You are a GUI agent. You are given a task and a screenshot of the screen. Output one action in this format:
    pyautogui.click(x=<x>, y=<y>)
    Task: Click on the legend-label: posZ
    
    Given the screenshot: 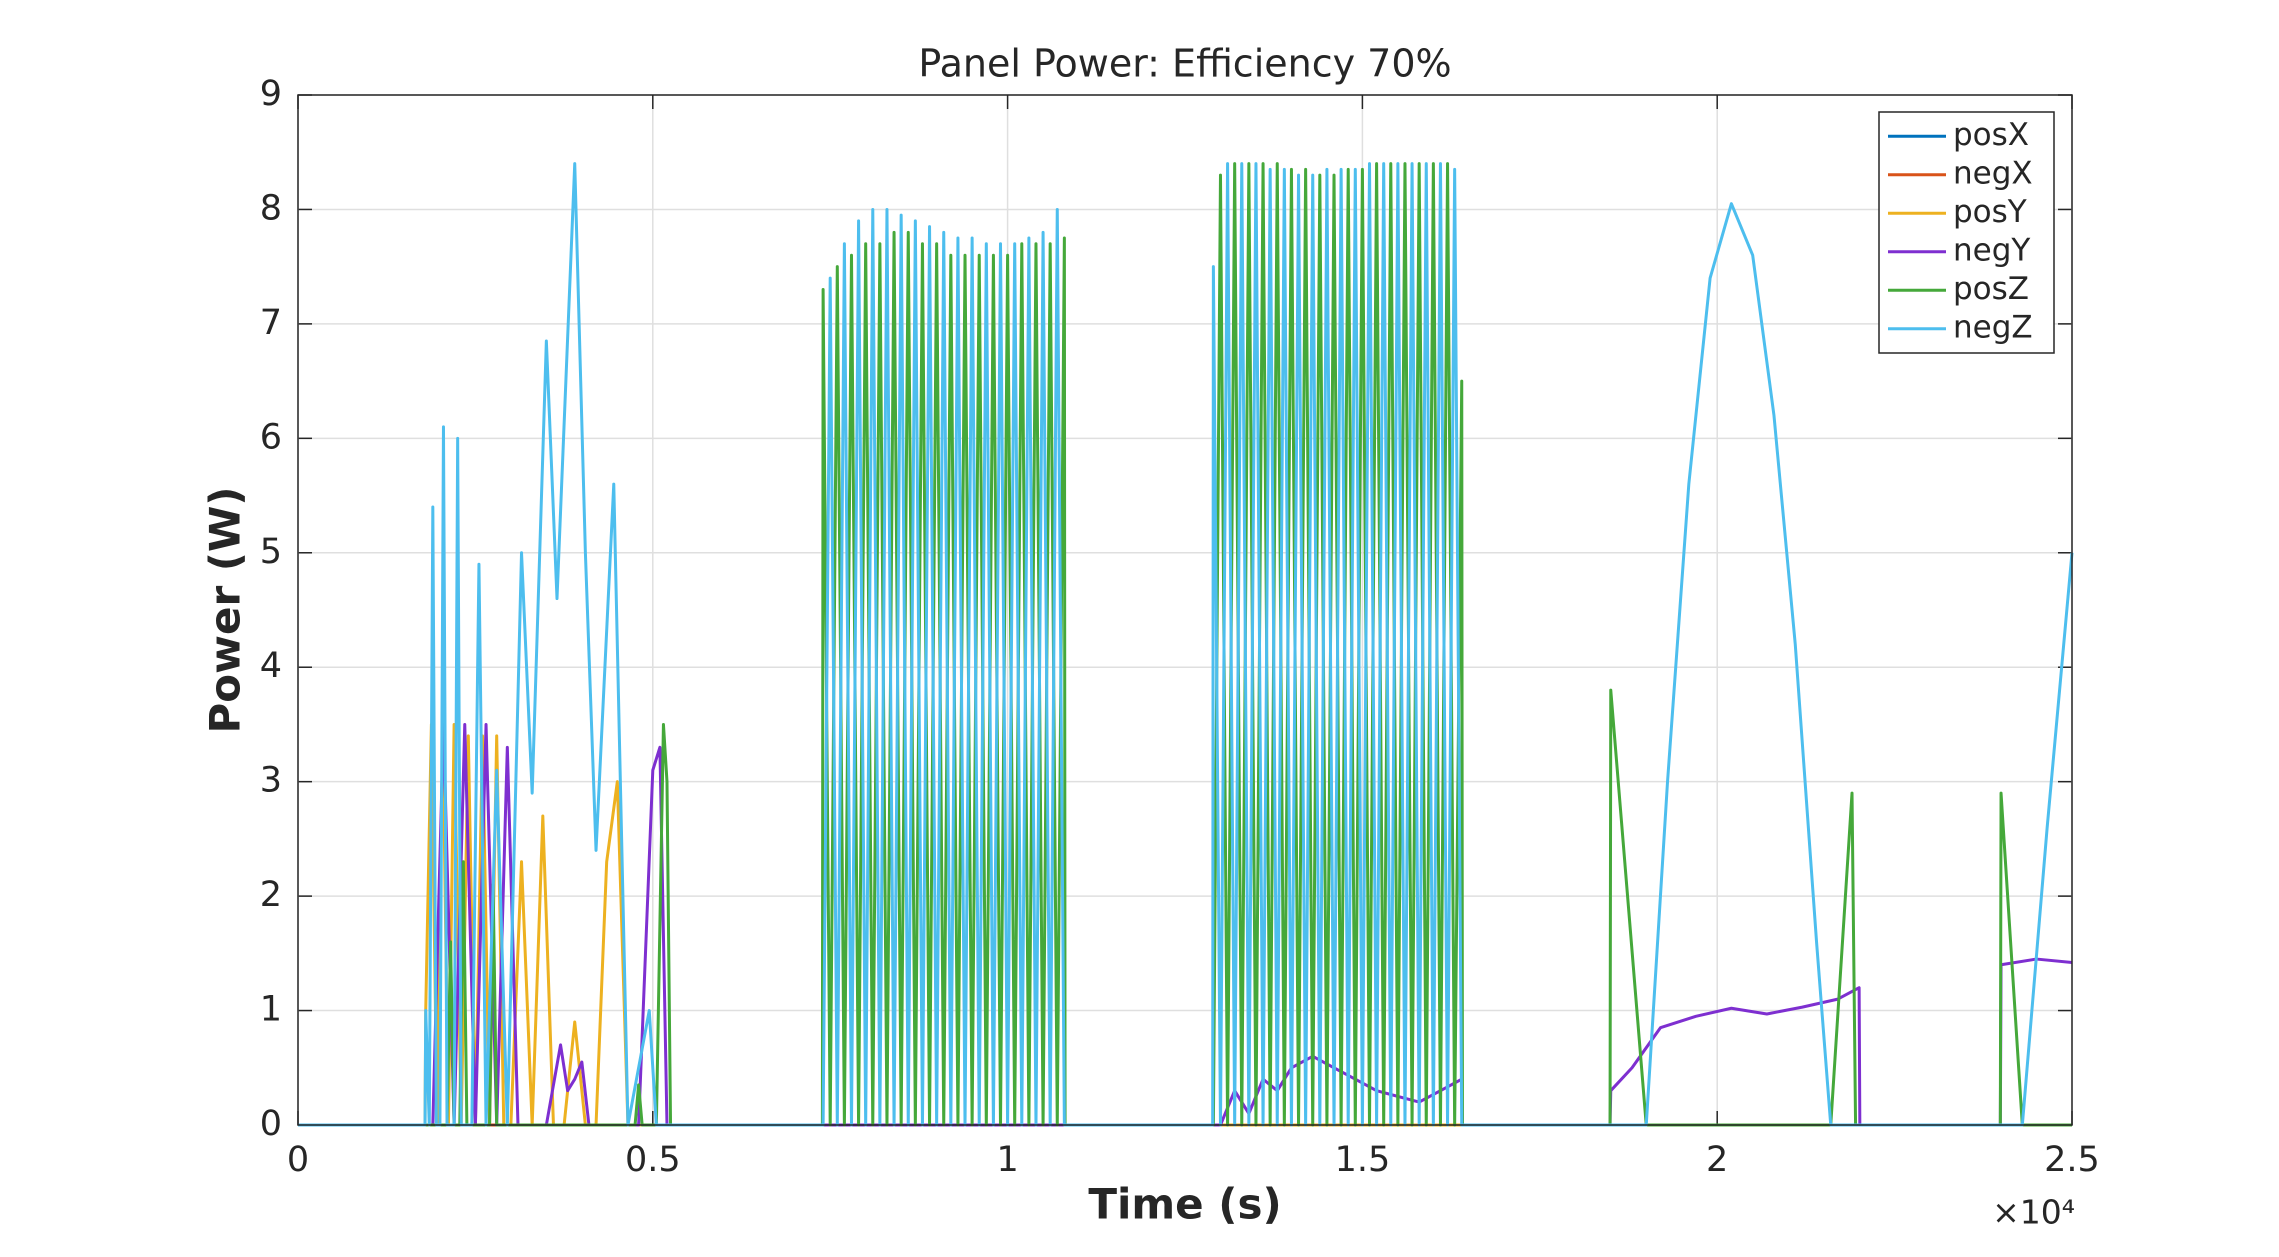 What is the action you would take?
    pyautogui.click(x=1991, y=289)
    